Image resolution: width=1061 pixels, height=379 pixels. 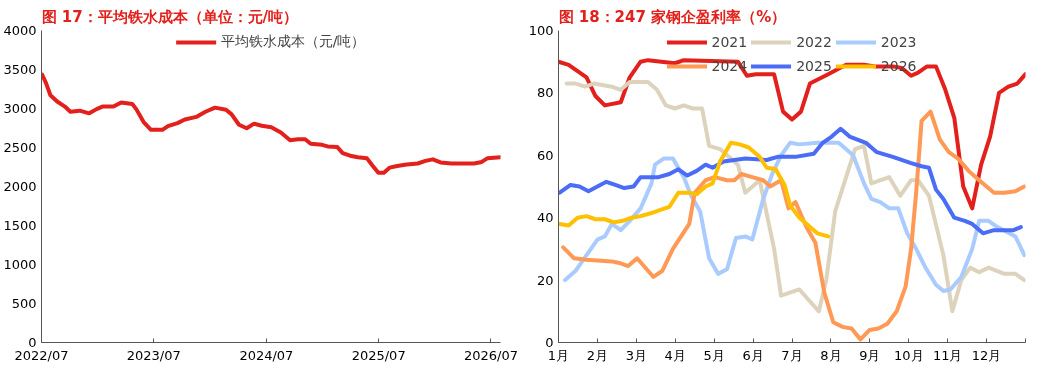 What do you see at coordinates (20, 147) in the screenshot?
I see `y-tick-label: 2500` at bounding box center [20, 147].